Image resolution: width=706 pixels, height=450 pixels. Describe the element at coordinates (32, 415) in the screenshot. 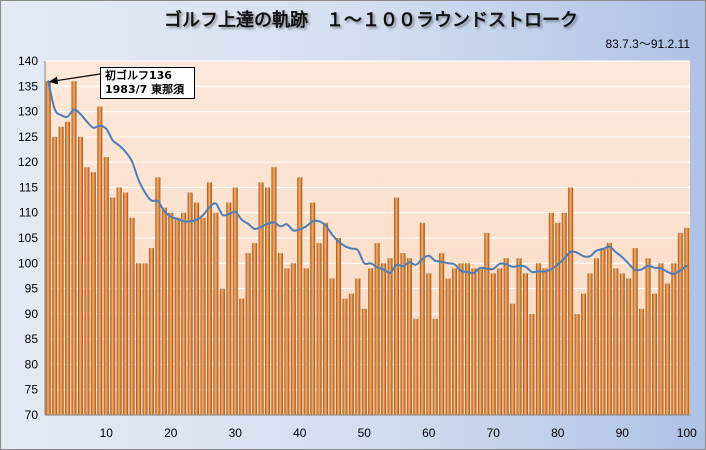

I see `y-tick-label: 70` at that location.